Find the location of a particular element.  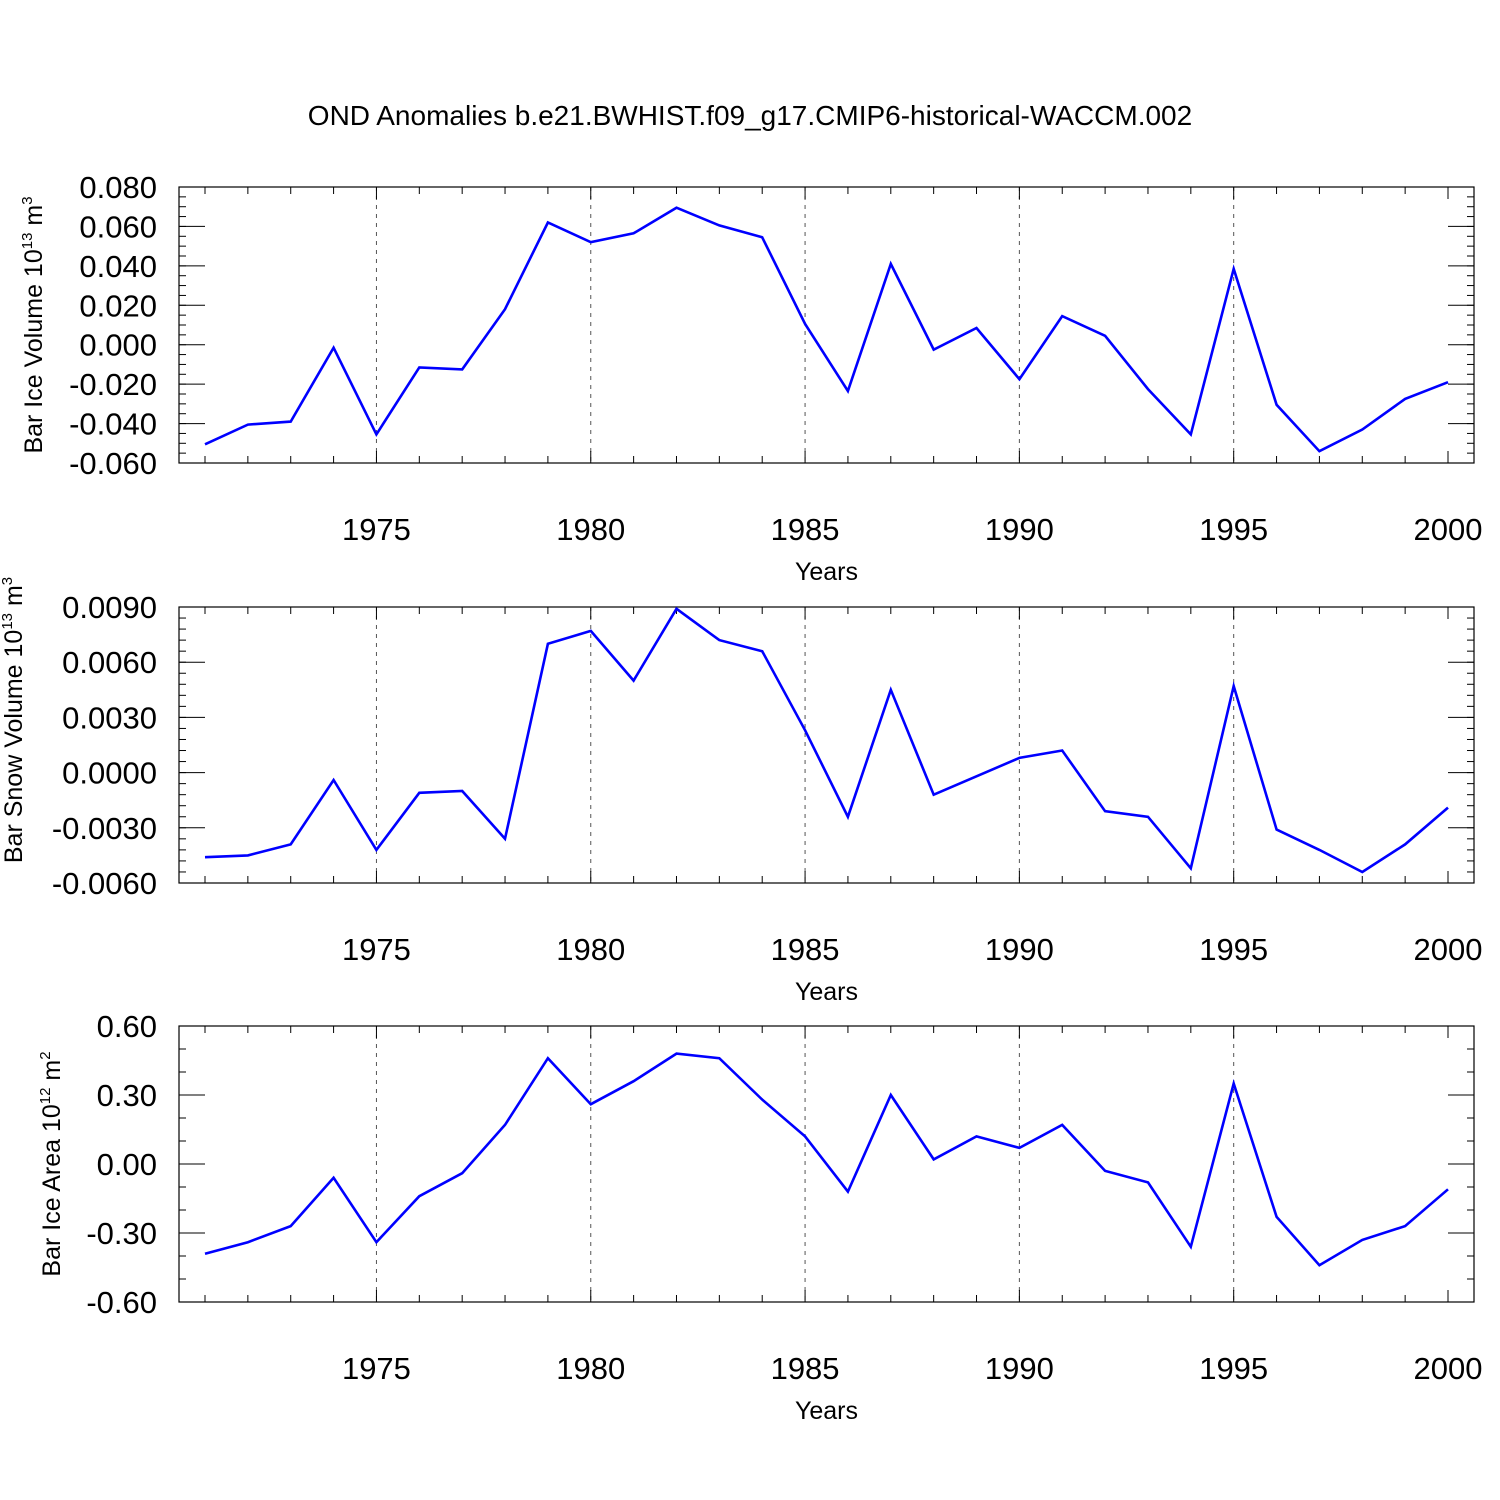

y-tick-label: 0.060 is located at coordinates (118, 226).